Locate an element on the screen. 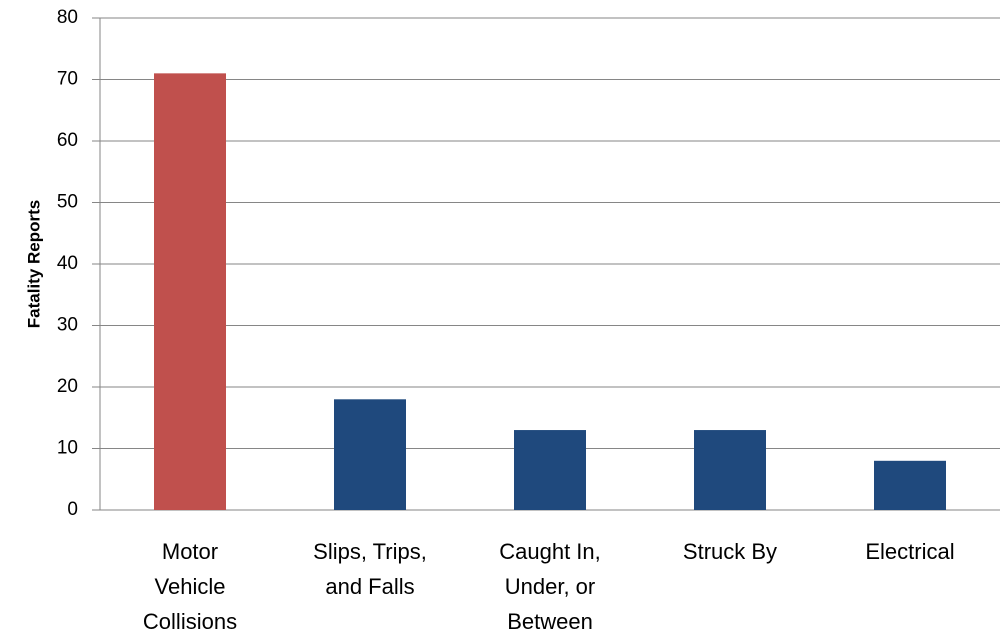  y-tick-label: 40 is located at coordinates (67, 263).